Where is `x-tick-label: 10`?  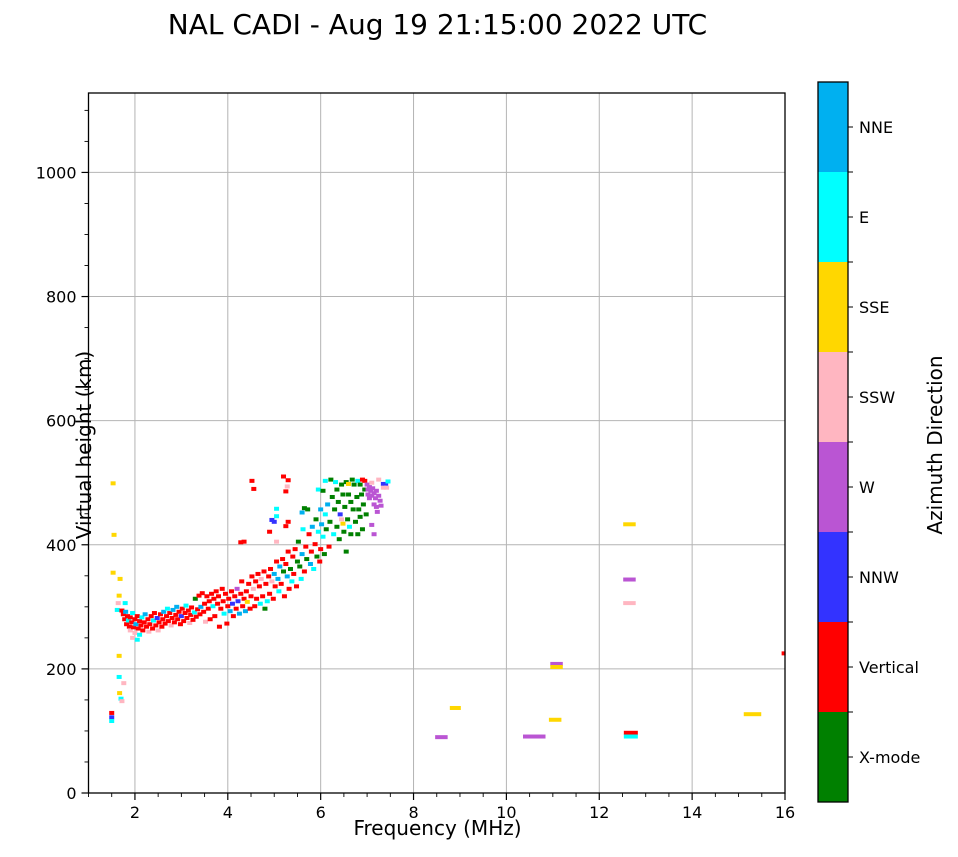
x-tick-label: 10 is located at coordinates (506, 812).